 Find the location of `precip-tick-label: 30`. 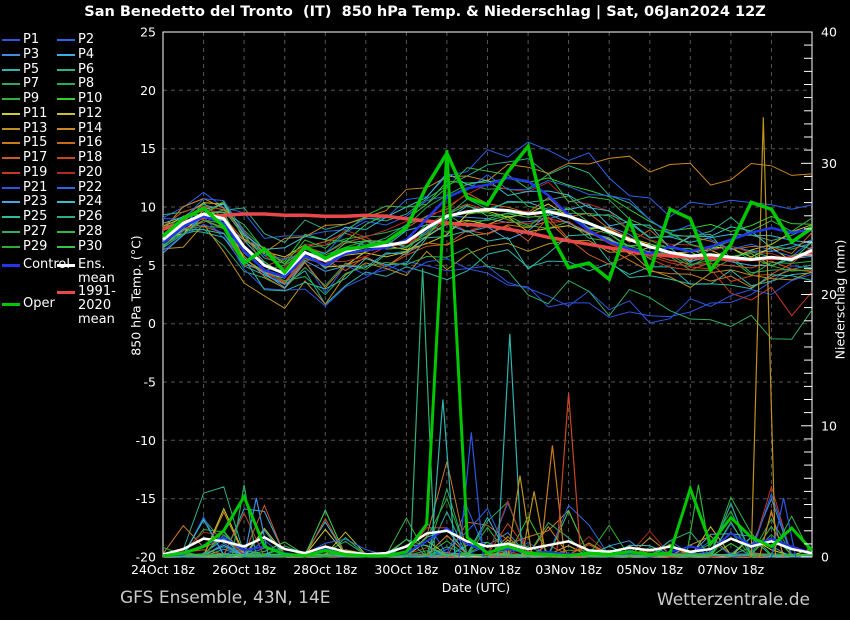

precip-tick-label: 30 is located at coordinates (829, 163).